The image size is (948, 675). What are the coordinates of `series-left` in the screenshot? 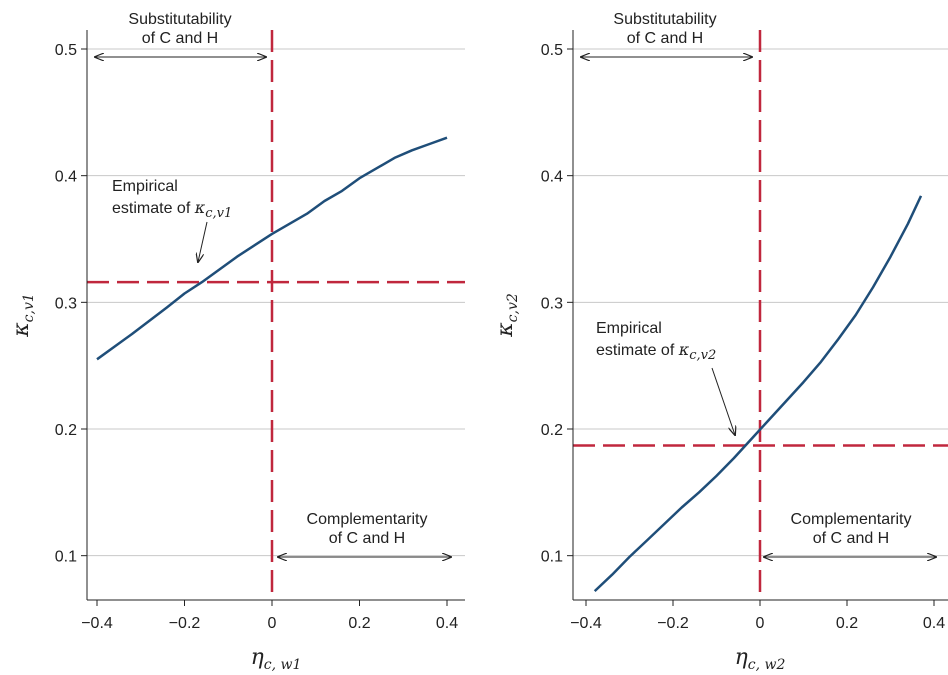 It's located at (272, 248).